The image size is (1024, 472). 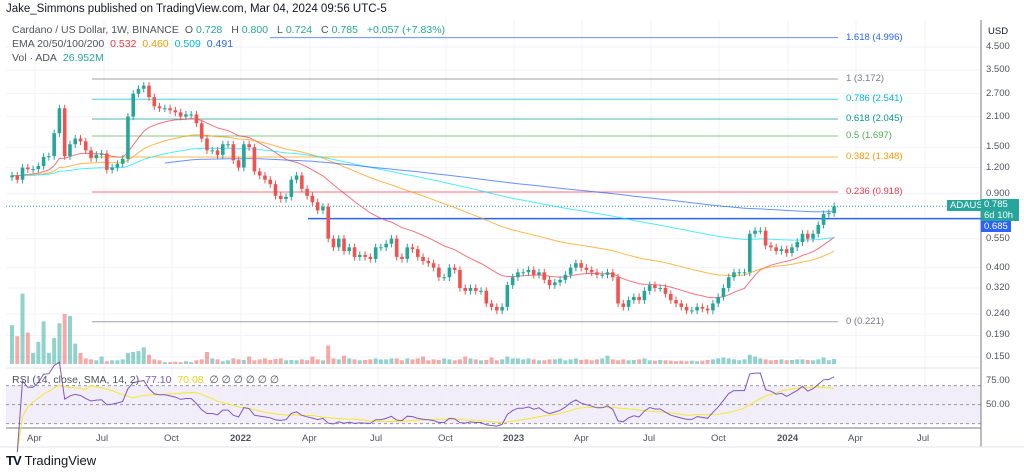 What do you see at coordinates (865, 321) in the screenshot?
I see `fib-level-label: 0 (0.221)` at bounding box center [865, 321].